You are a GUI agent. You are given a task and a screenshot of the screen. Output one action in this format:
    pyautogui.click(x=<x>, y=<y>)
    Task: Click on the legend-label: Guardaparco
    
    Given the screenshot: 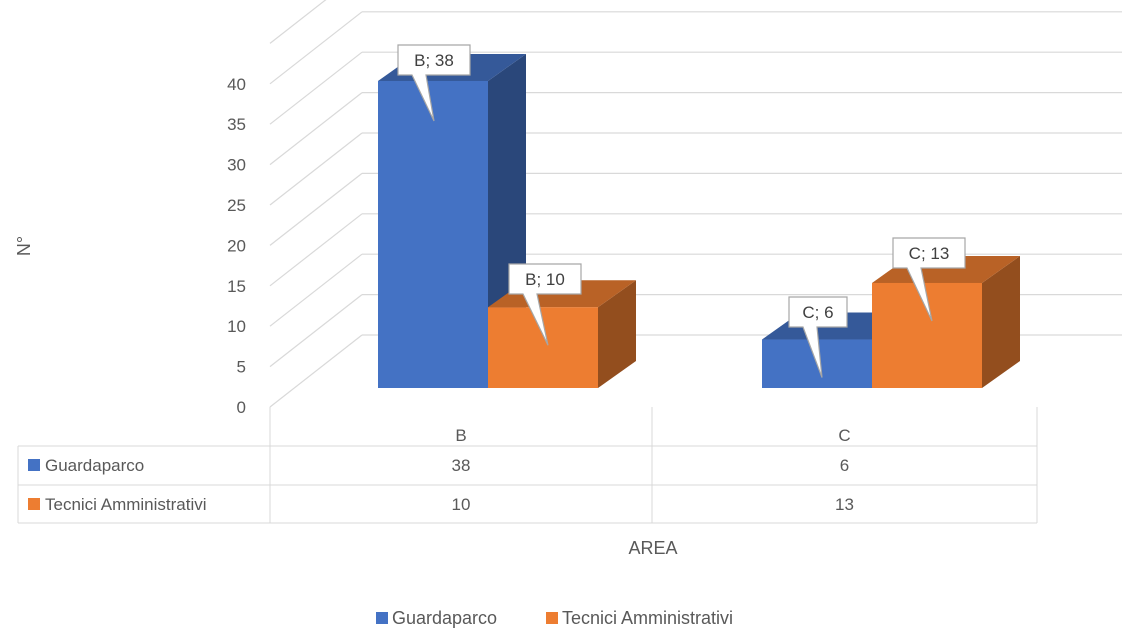 What is the action you would take?
    pyautogui.click(x=444, y=618)
    